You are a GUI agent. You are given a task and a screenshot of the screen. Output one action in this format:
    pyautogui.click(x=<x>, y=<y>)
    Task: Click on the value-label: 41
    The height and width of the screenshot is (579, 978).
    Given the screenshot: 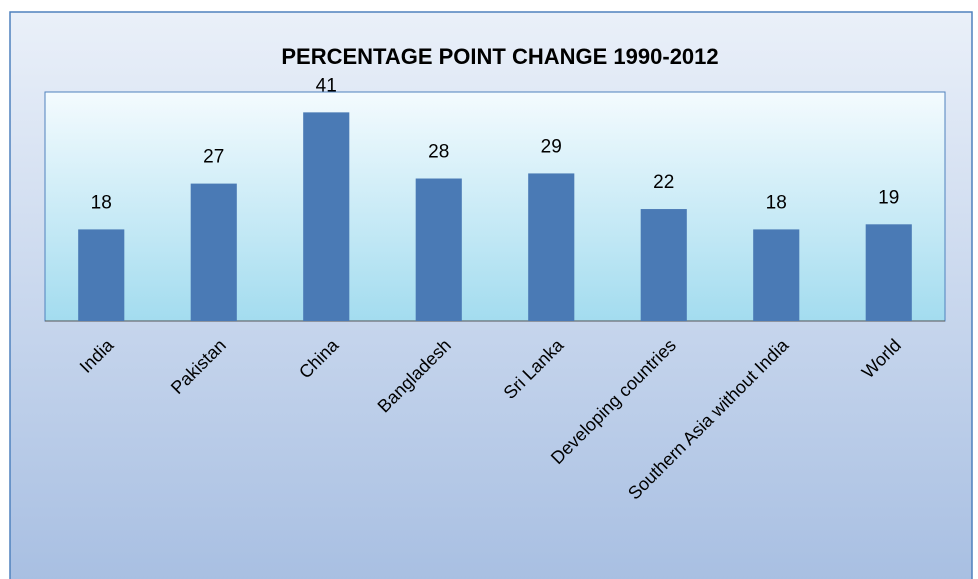 What is the action you would take?
    pyautogui.click(x=326, y=85)
    